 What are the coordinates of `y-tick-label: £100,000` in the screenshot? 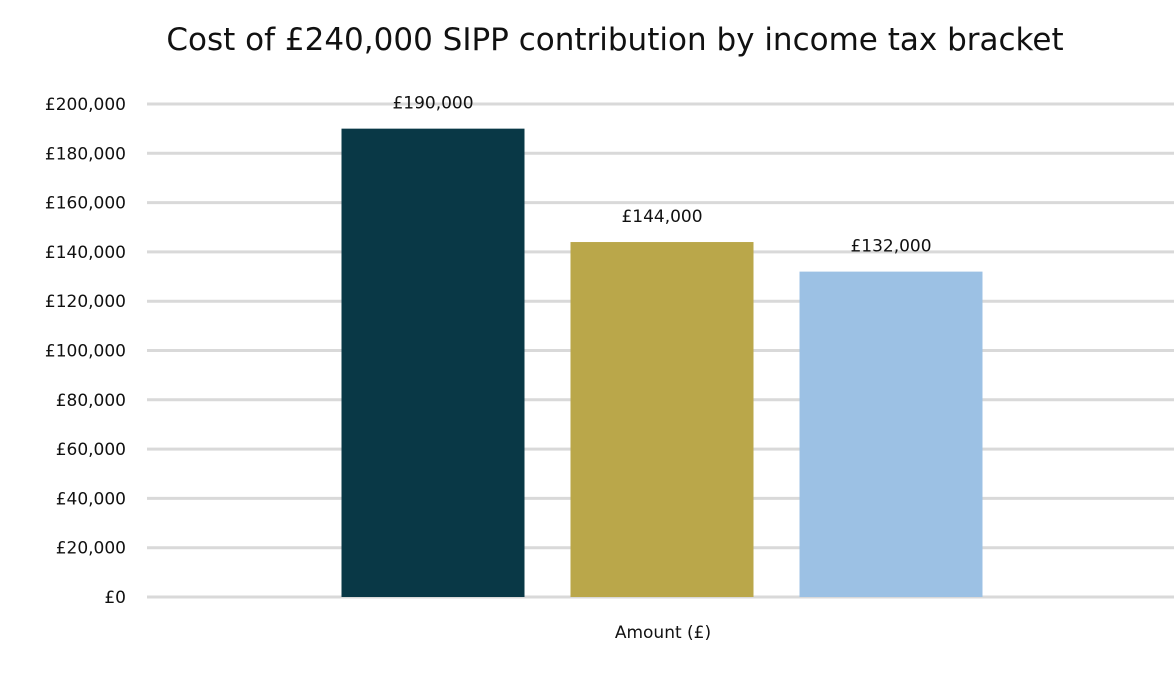 It's located at (85, 352).